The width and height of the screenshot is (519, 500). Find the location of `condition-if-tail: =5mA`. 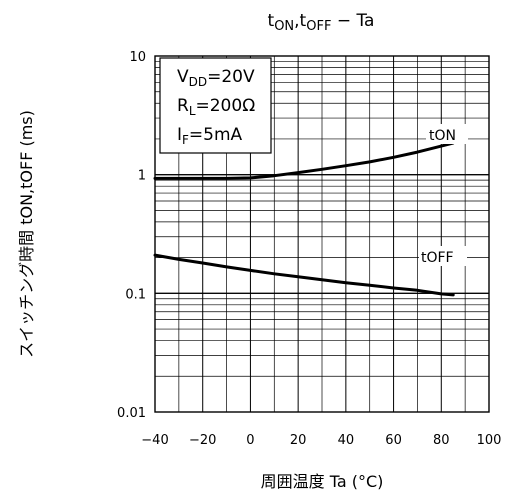

condition-if-tail: =5mA is located at coordinates (216, 135).